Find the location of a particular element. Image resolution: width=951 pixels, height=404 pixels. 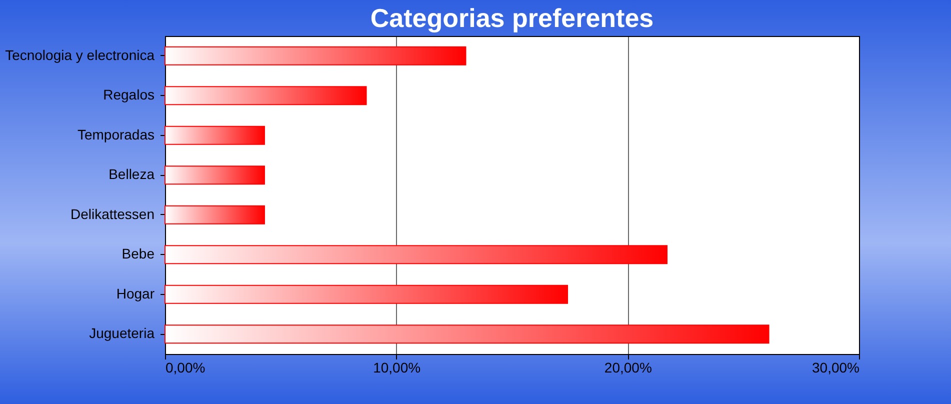

y-tick-label: Regalos is located at coordinates (128, 94).